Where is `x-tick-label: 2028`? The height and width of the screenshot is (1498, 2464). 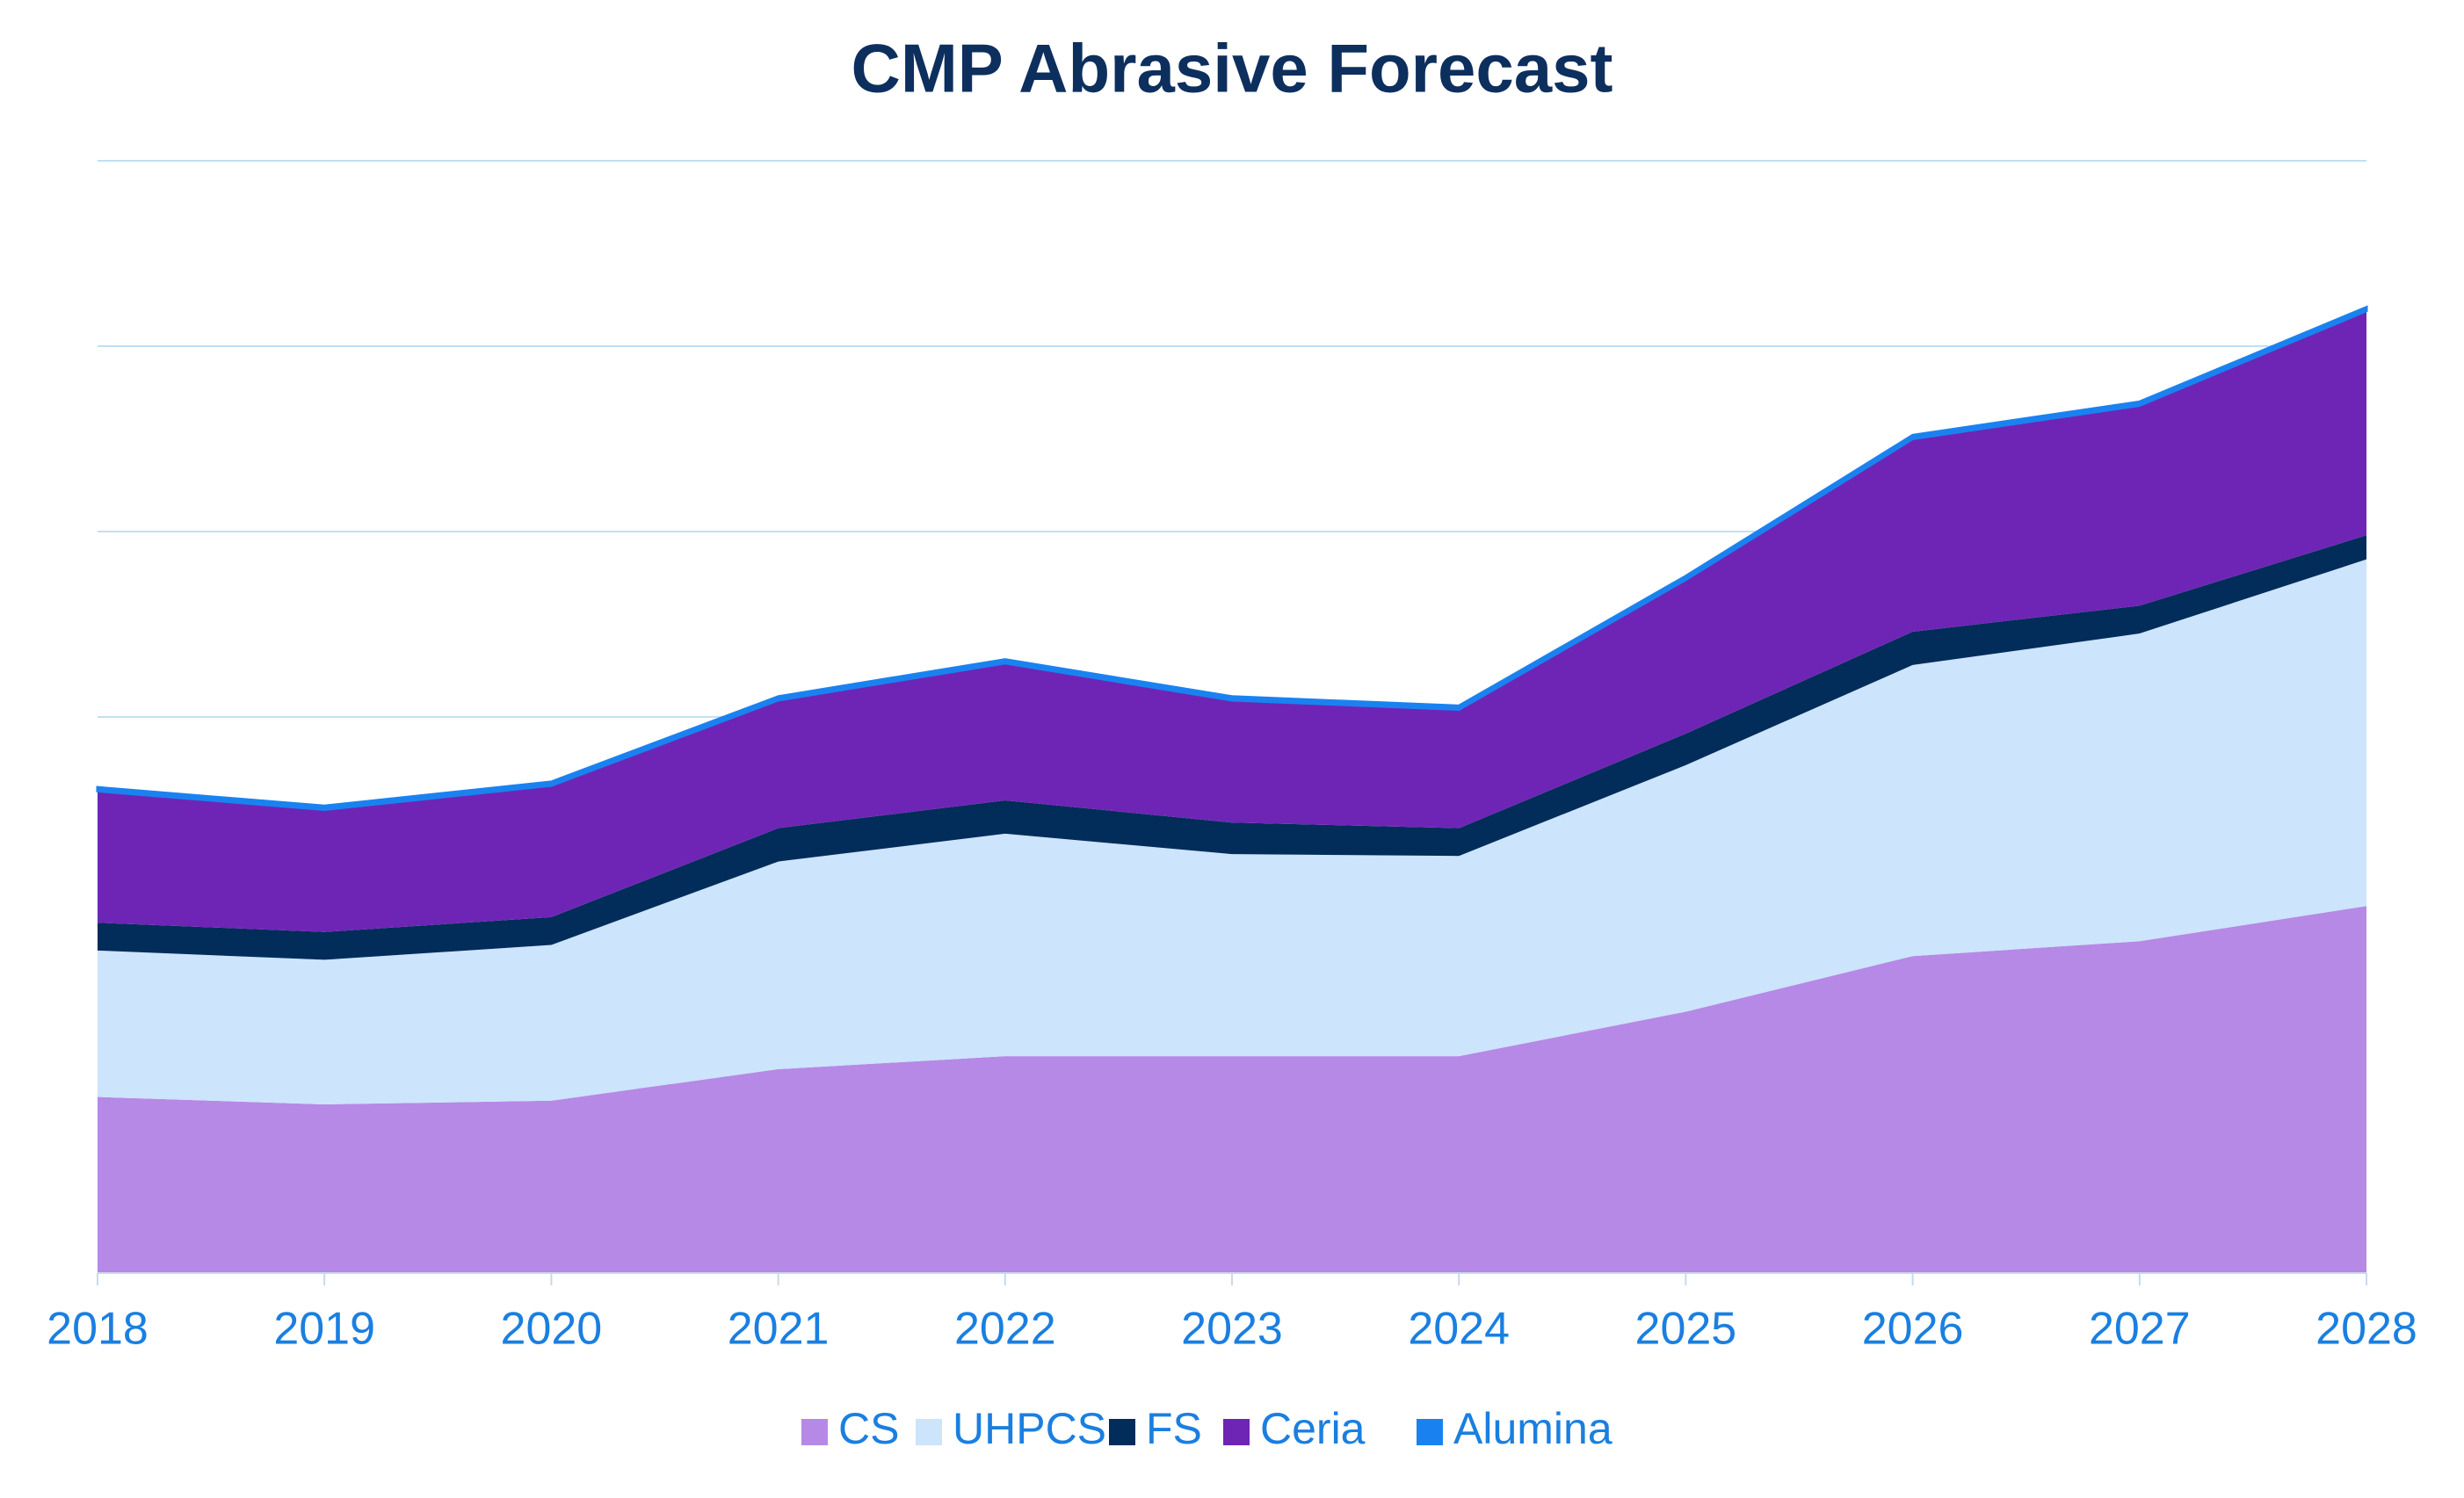
x-tick-label: 2028 is located at coordinates (2366, 1329).